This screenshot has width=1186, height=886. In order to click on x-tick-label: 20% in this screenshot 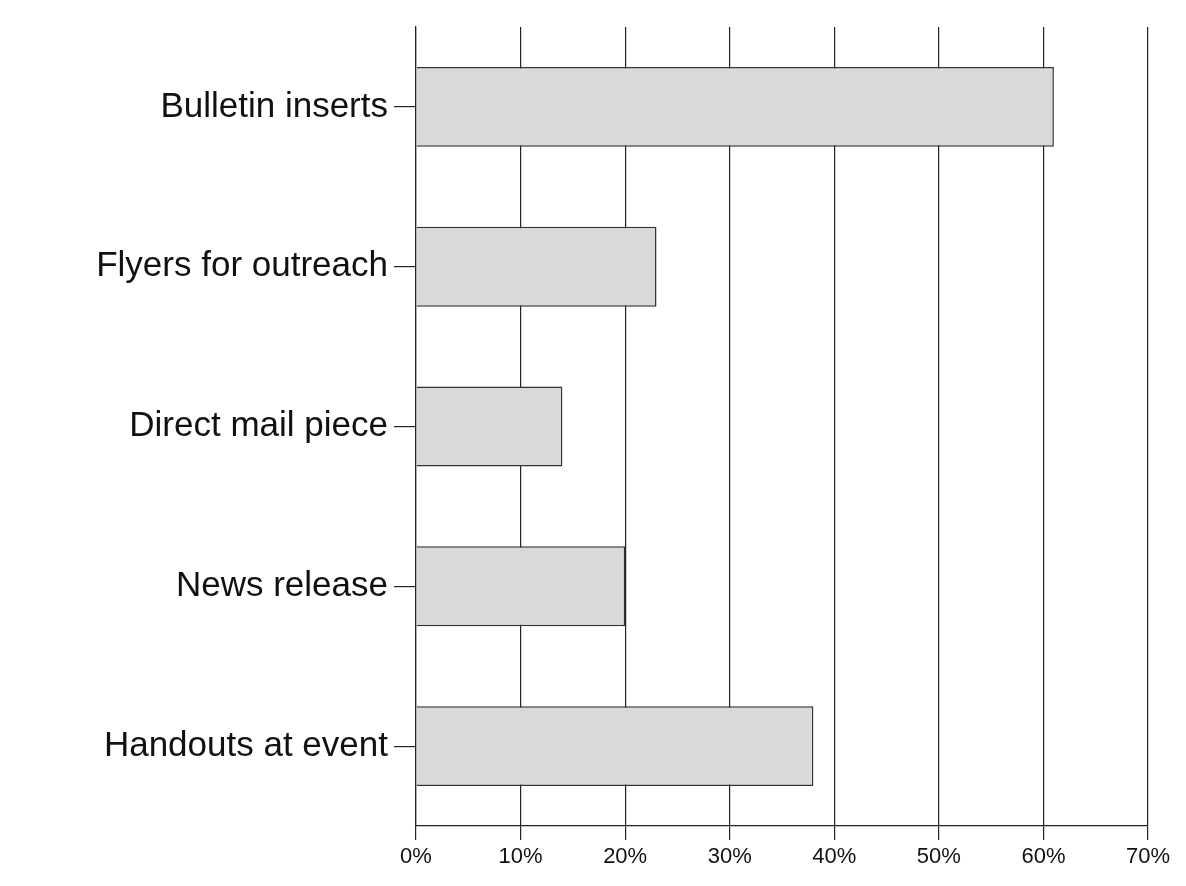, I will do `click(625, 856)`.